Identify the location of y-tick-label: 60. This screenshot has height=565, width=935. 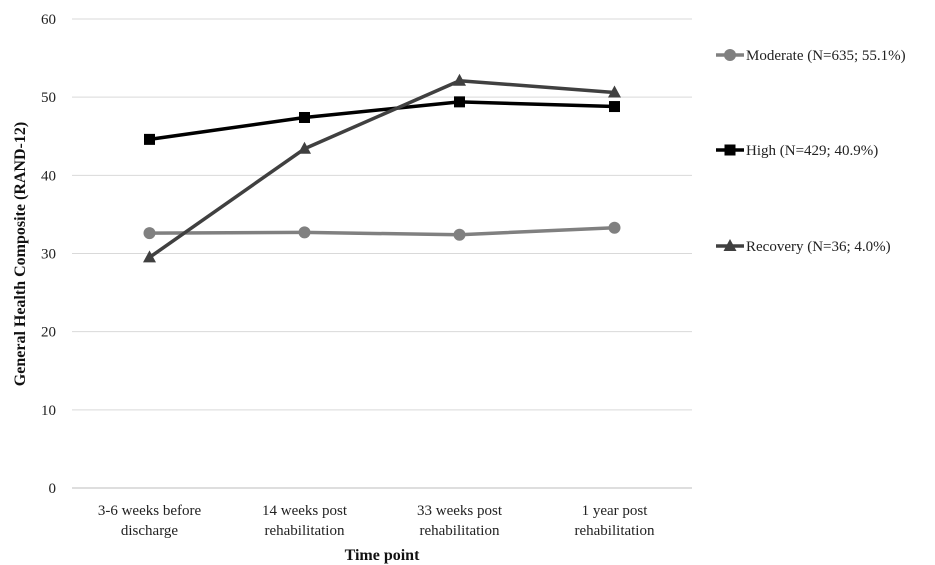
(48, 20).